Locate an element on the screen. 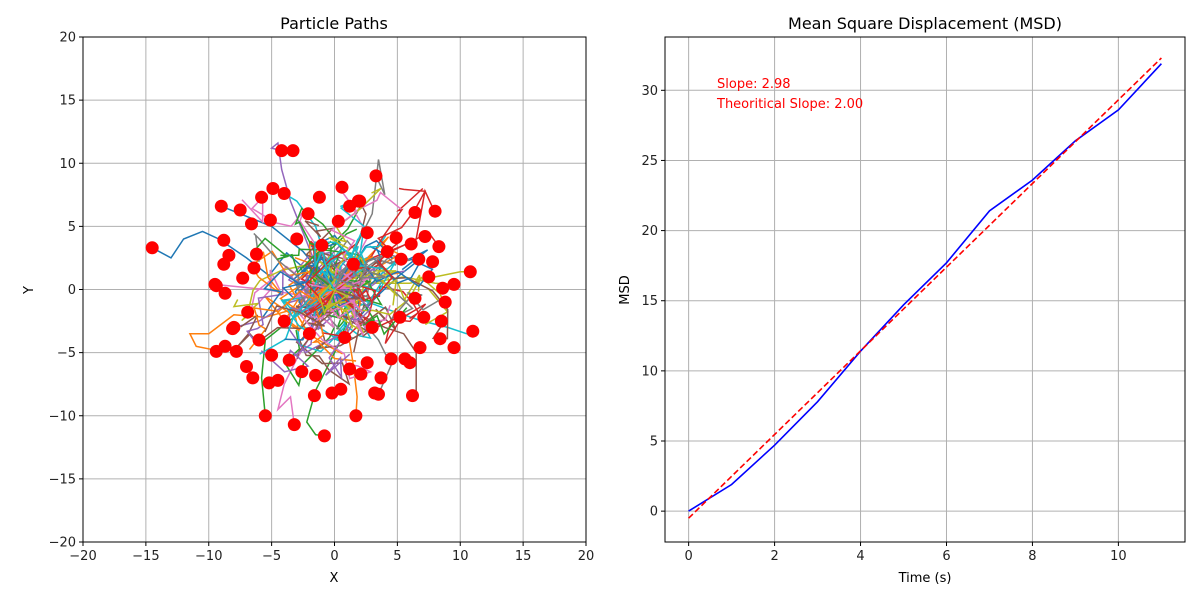 This screenshot has height=600, width=1200. y-ticks-msd: 0 5 10 15 20 25 30 is located at coordinates (653, 302).